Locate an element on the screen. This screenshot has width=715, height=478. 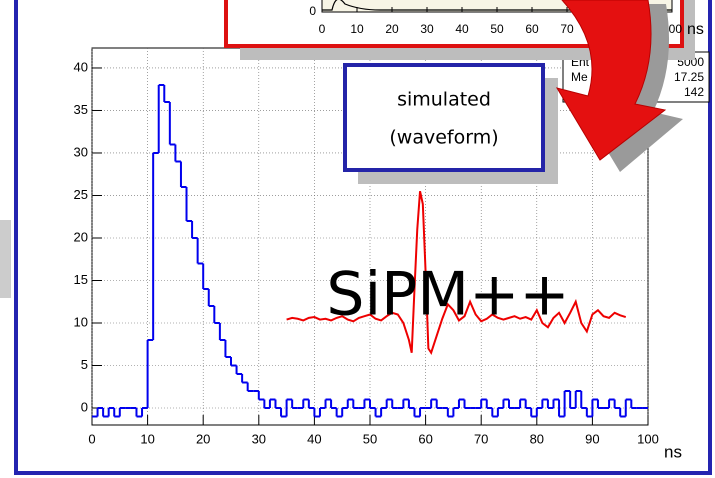
arrow is located at coordinates (619, 86).